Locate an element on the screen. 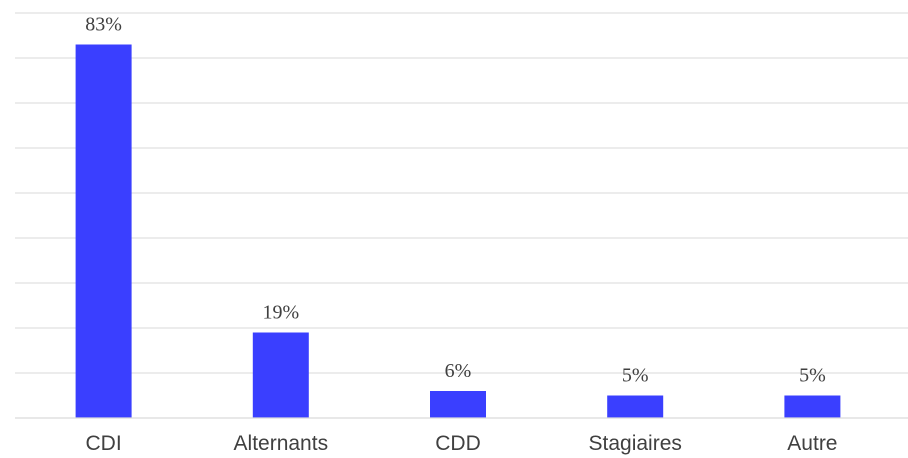 Image resolution: width=908 pixels, height=458 pixels. bar-stagiaires is located at coordinates (635, 406).